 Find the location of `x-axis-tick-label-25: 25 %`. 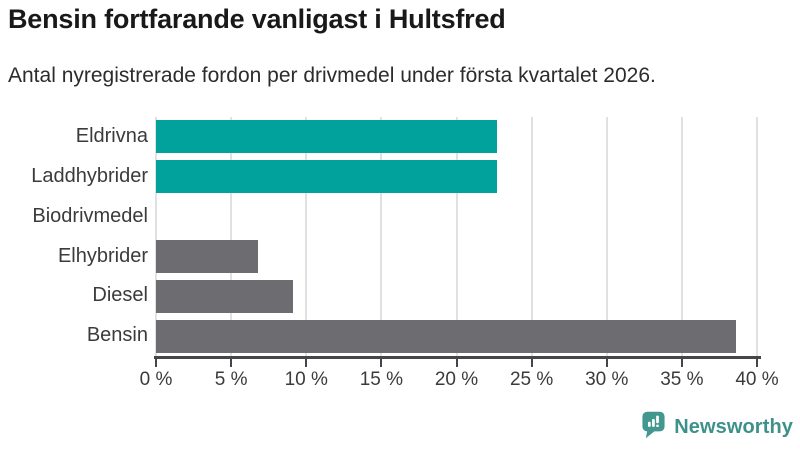

x-axis-tick-label-25: 25 % is located at coordinates (531, 379).